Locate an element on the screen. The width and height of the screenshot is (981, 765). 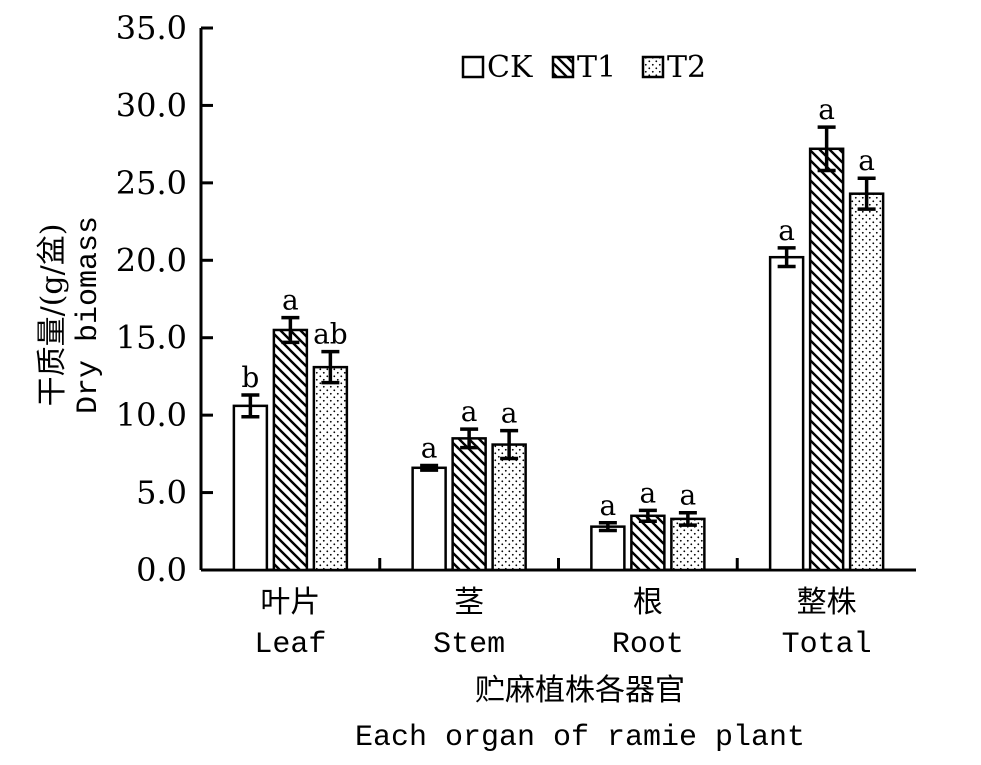
legend-label-ck: CK is located at coordinates (510, 67).